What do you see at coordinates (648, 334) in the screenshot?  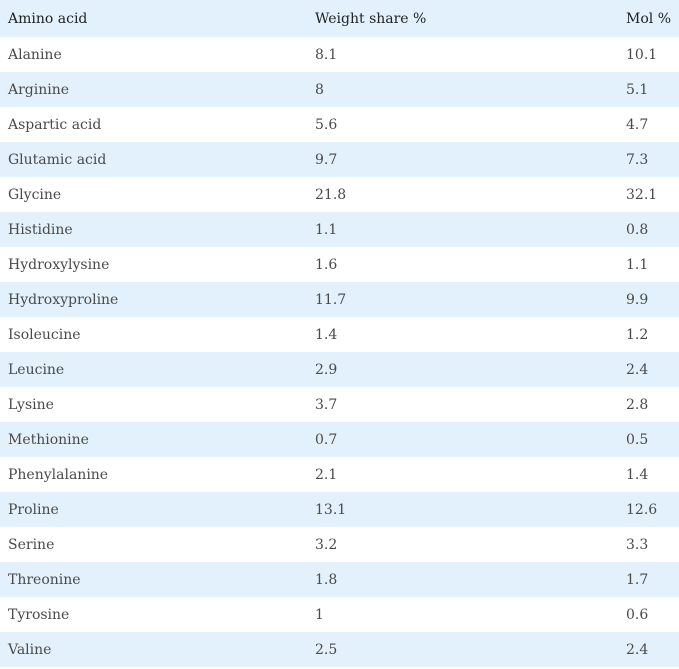 I see `cell-mol-percent: 1.2` at bounding box center [648, 334].